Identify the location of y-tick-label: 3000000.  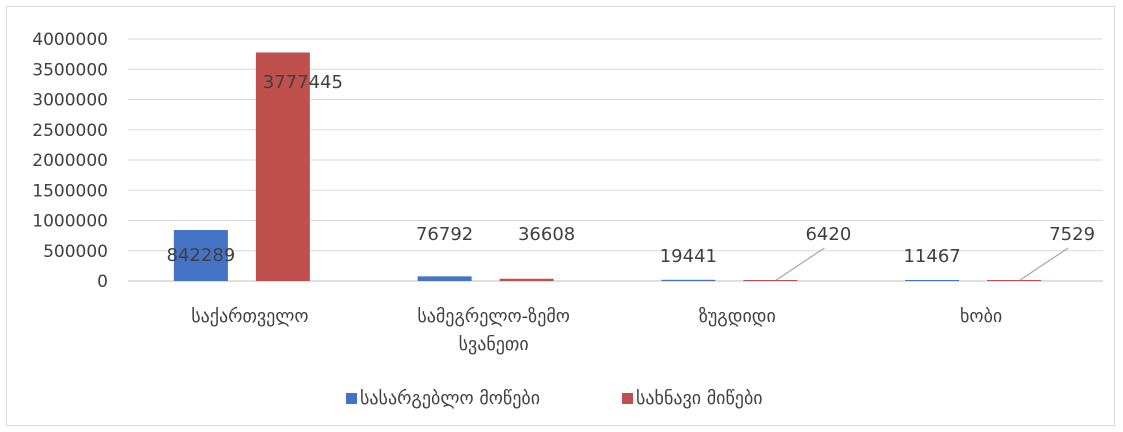
(70, 101).